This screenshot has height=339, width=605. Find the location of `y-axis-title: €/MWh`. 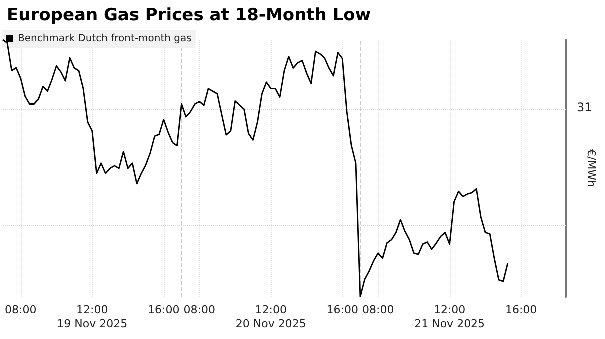

y-axis-title: €/MWh is located at coordinates (591, 168).